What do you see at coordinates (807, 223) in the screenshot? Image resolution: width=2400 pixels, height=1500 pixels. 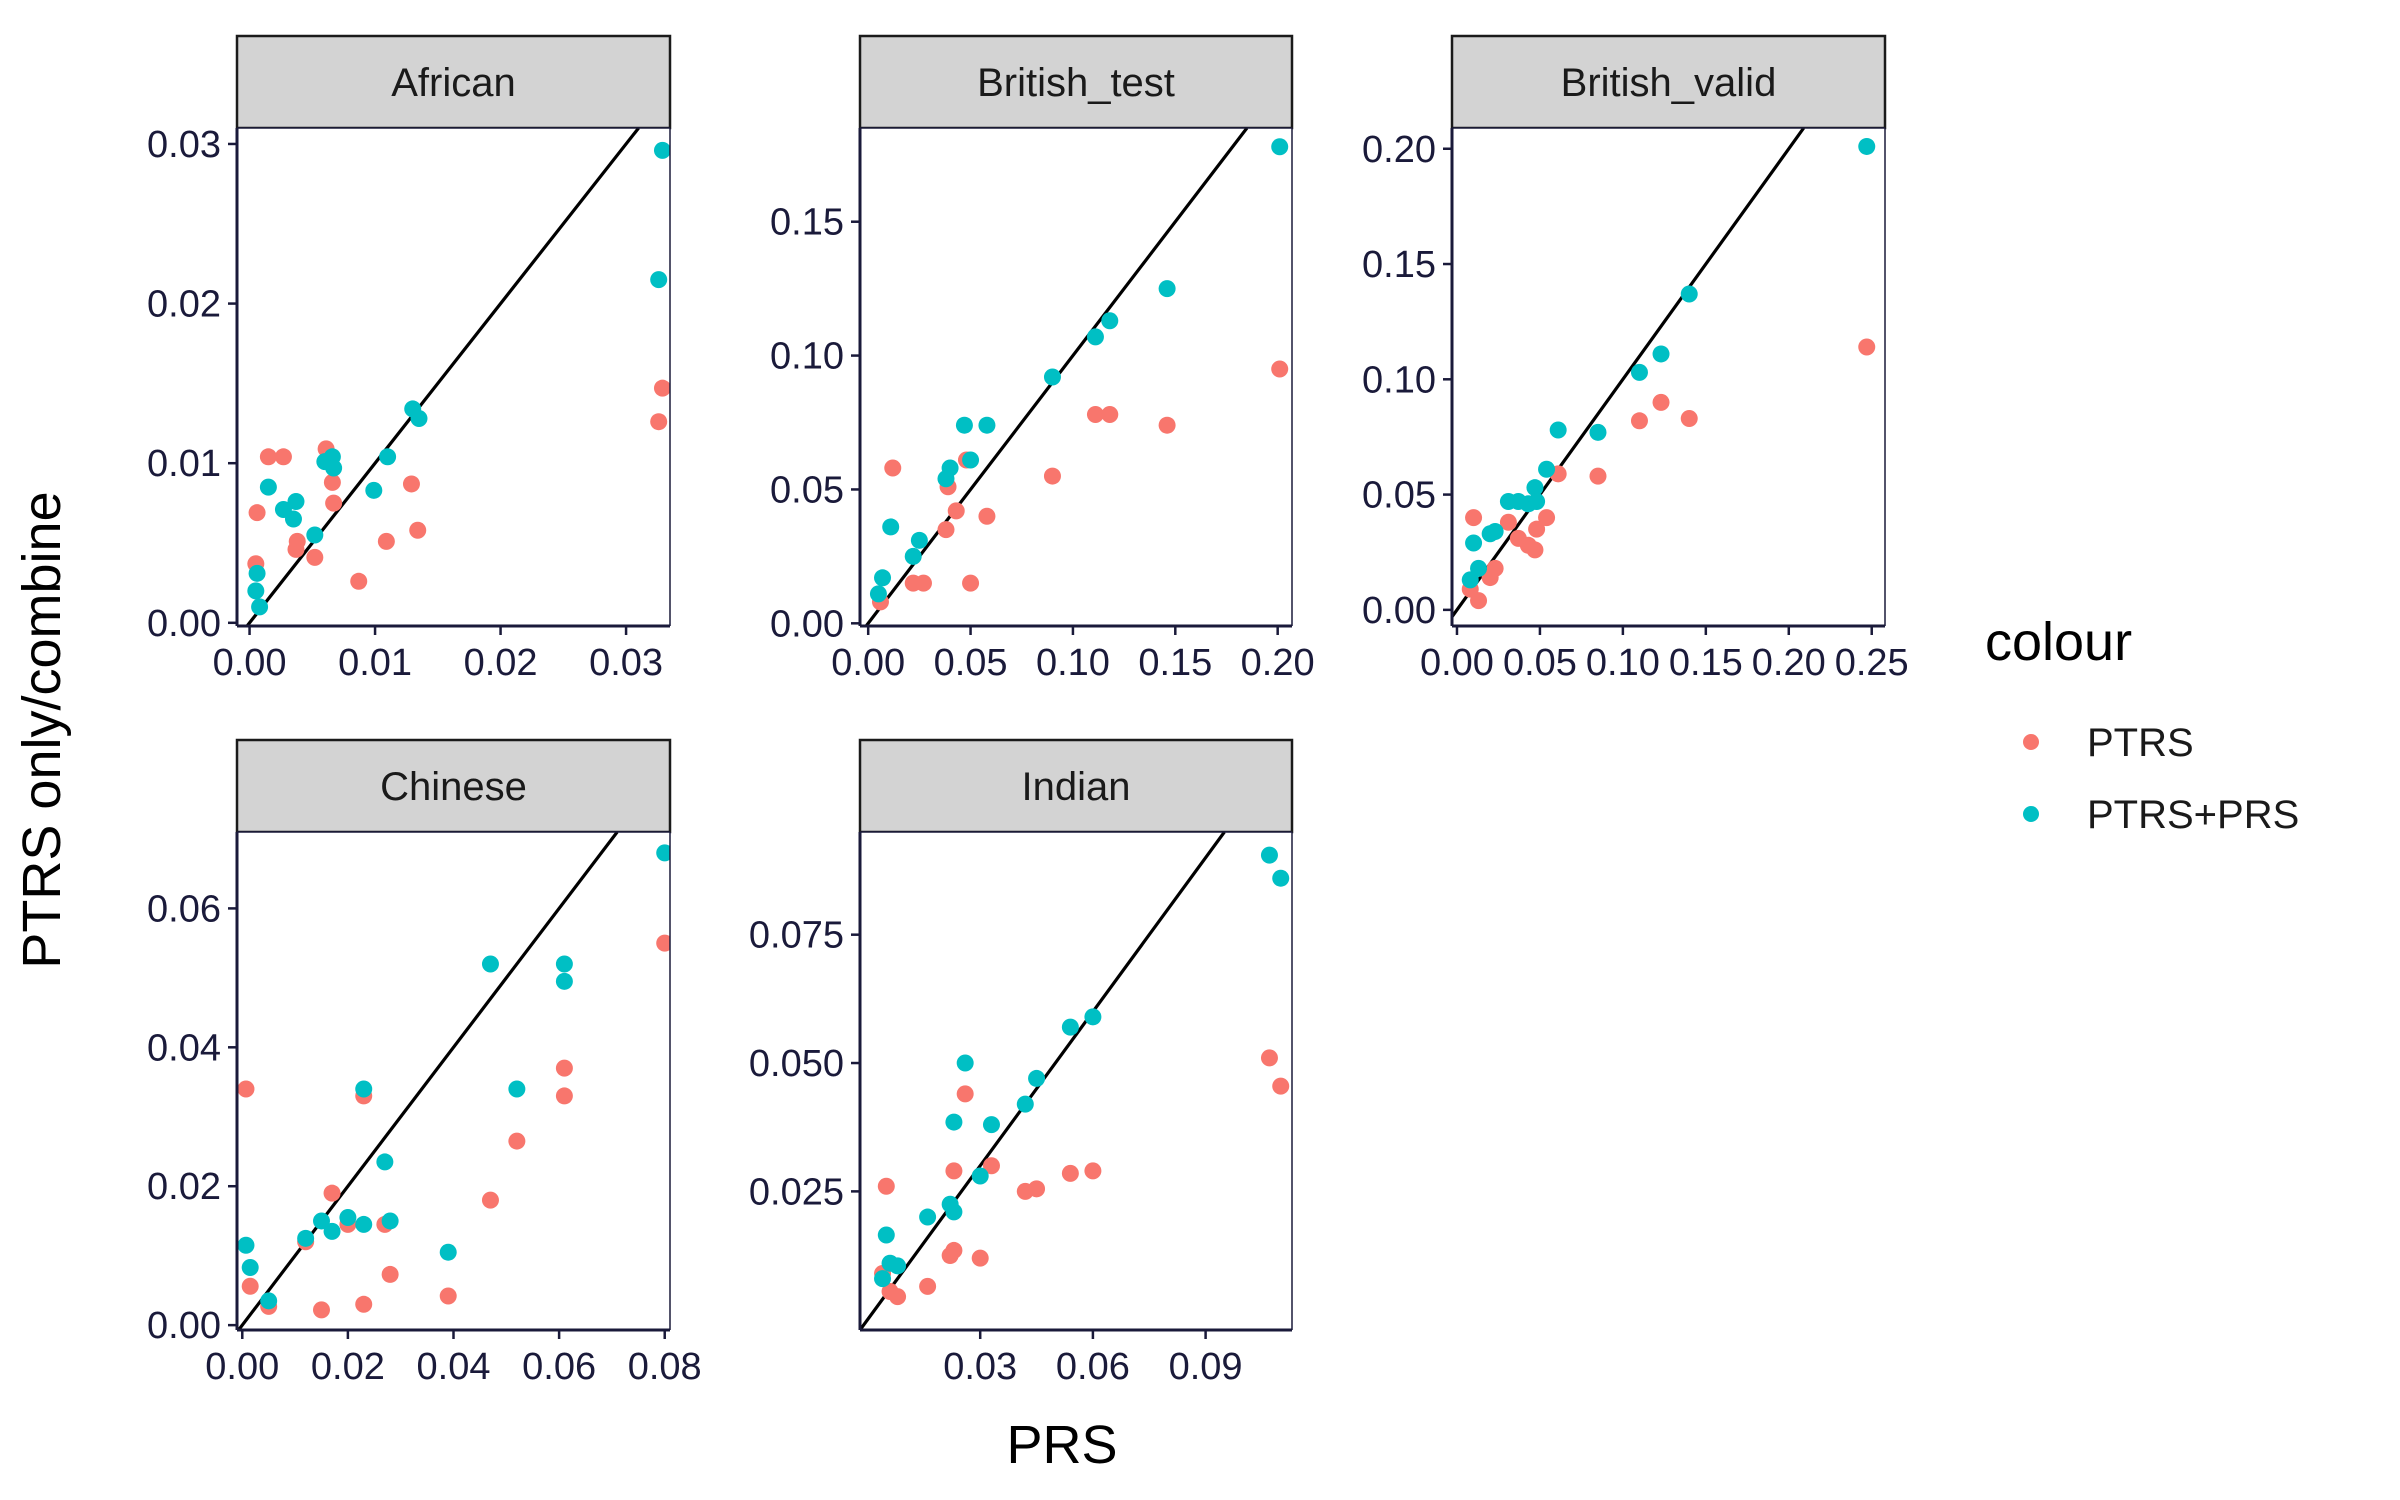 I see `y-tick-label: 0.15` at bounding box center [807, 223].